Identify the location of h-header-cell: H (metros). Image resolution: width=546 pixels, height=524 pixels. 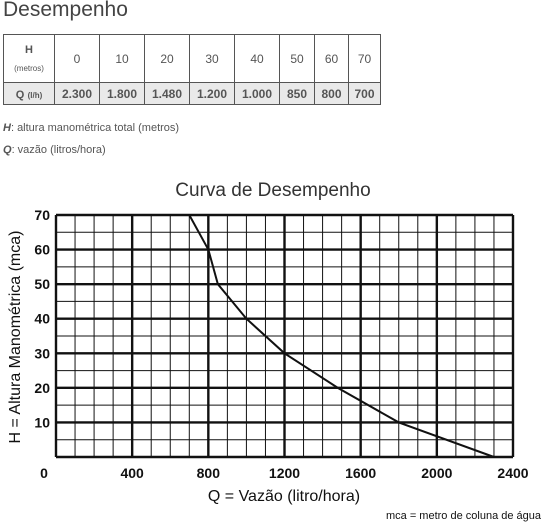
(29, 58).